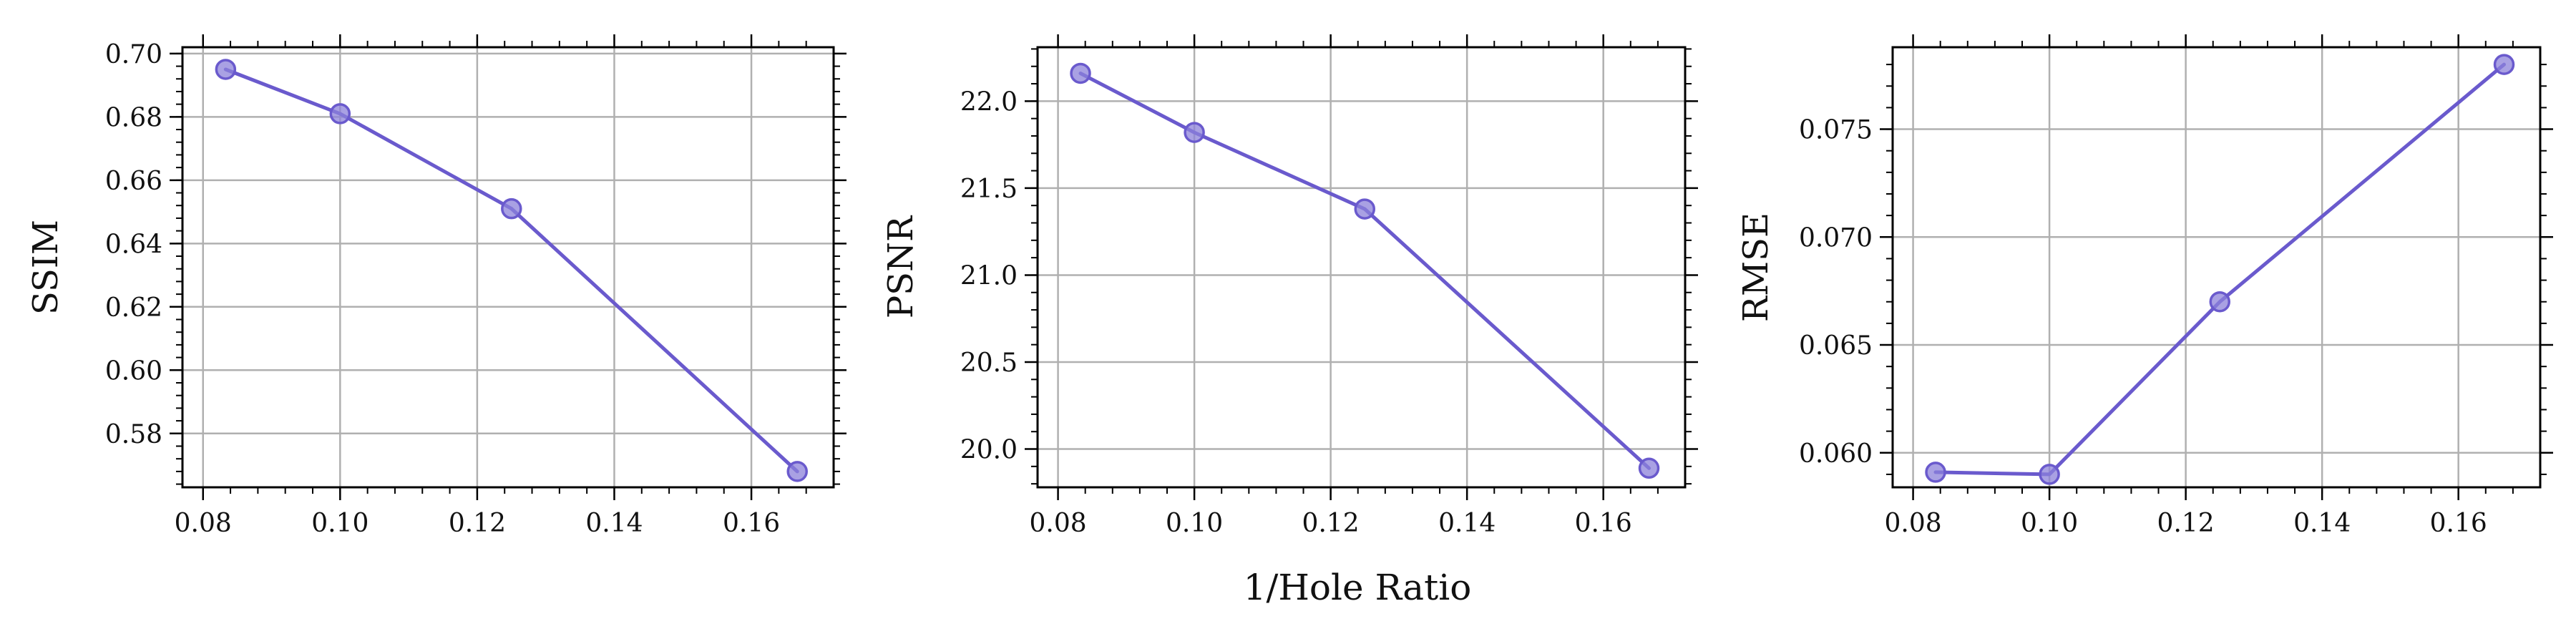  Describe the element at coordinates (1364, 271) in the screenshot. I see `series-line-psnr` at that location.